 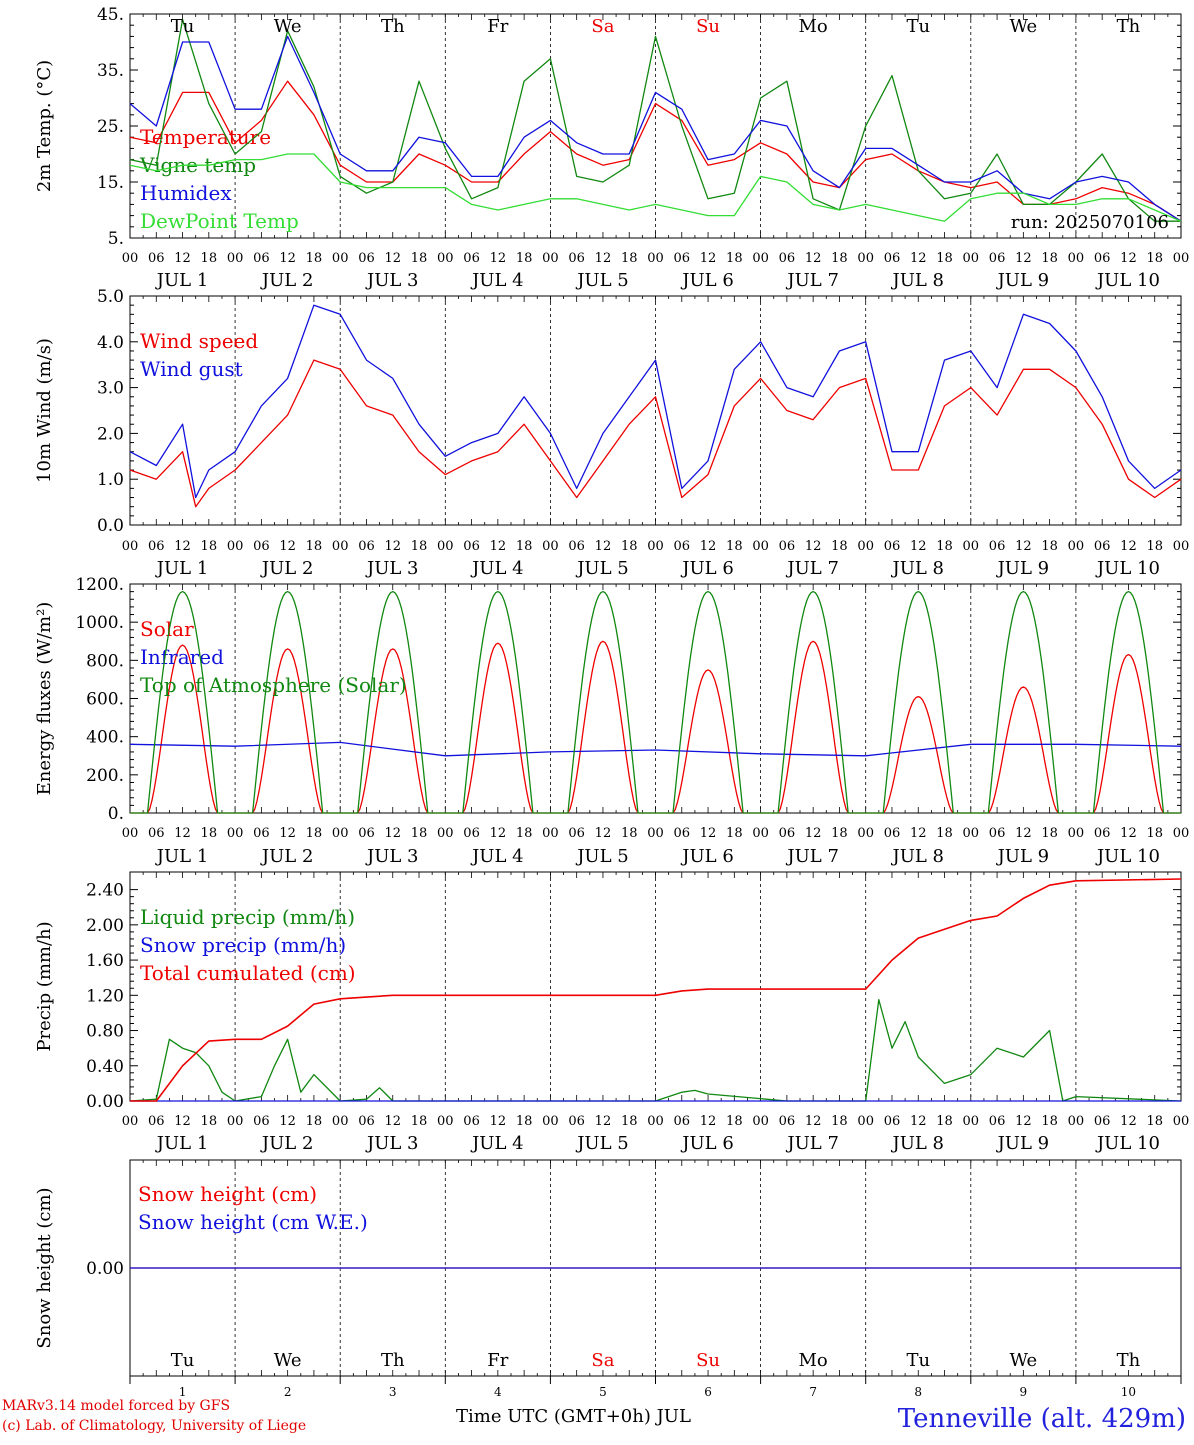 What do you see at coordinates (602, 856) in the screenshot?
I see `energy-date-label: JUL 5` at bounding box center [602, 856].